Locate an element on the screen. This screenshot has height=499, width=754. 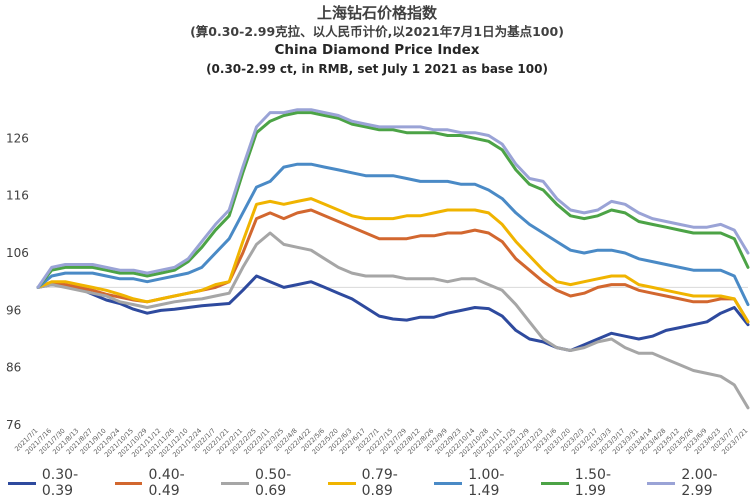
y-tick-label: 116 is located at coordinates (17, 196).